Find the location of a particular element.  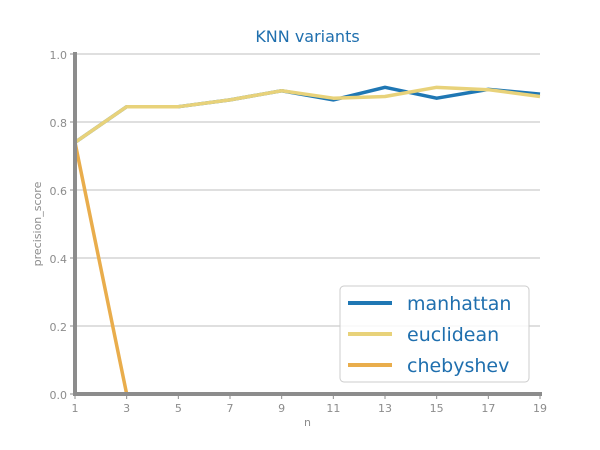

legend: manhattan euclidean chebyshev is located at coordinates (434, 334).